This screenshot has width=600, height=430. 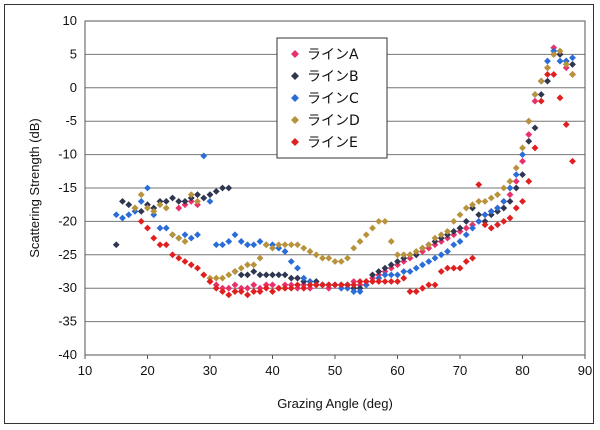 What do you see at coordinates (70, 20) in the screenshot?
I see `y-tick-label: 10` at bounding box center [70, 20].